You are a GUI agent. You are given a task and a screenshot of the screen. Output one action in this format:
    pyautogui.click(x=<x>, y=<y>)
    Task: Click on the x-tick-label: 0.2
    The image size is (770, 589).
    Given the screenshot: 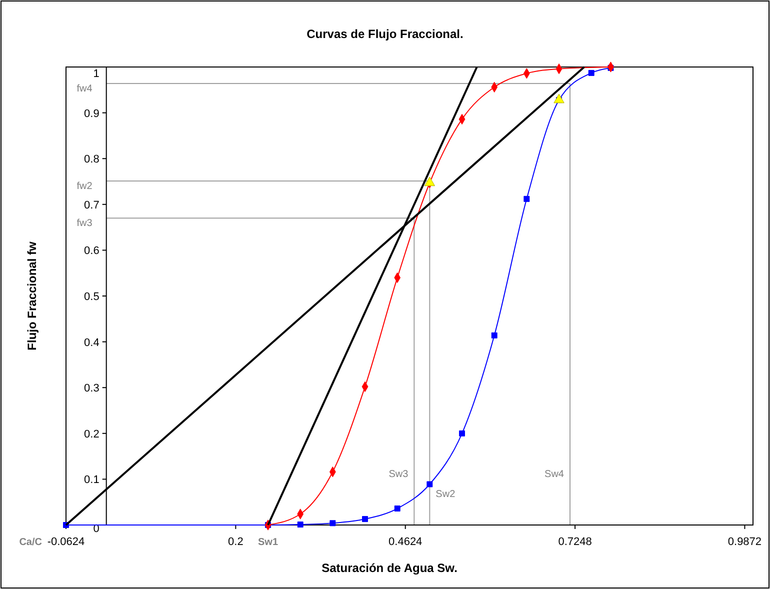 What is the action you would take?
    pyautogui.click(x=236, y=542)
    